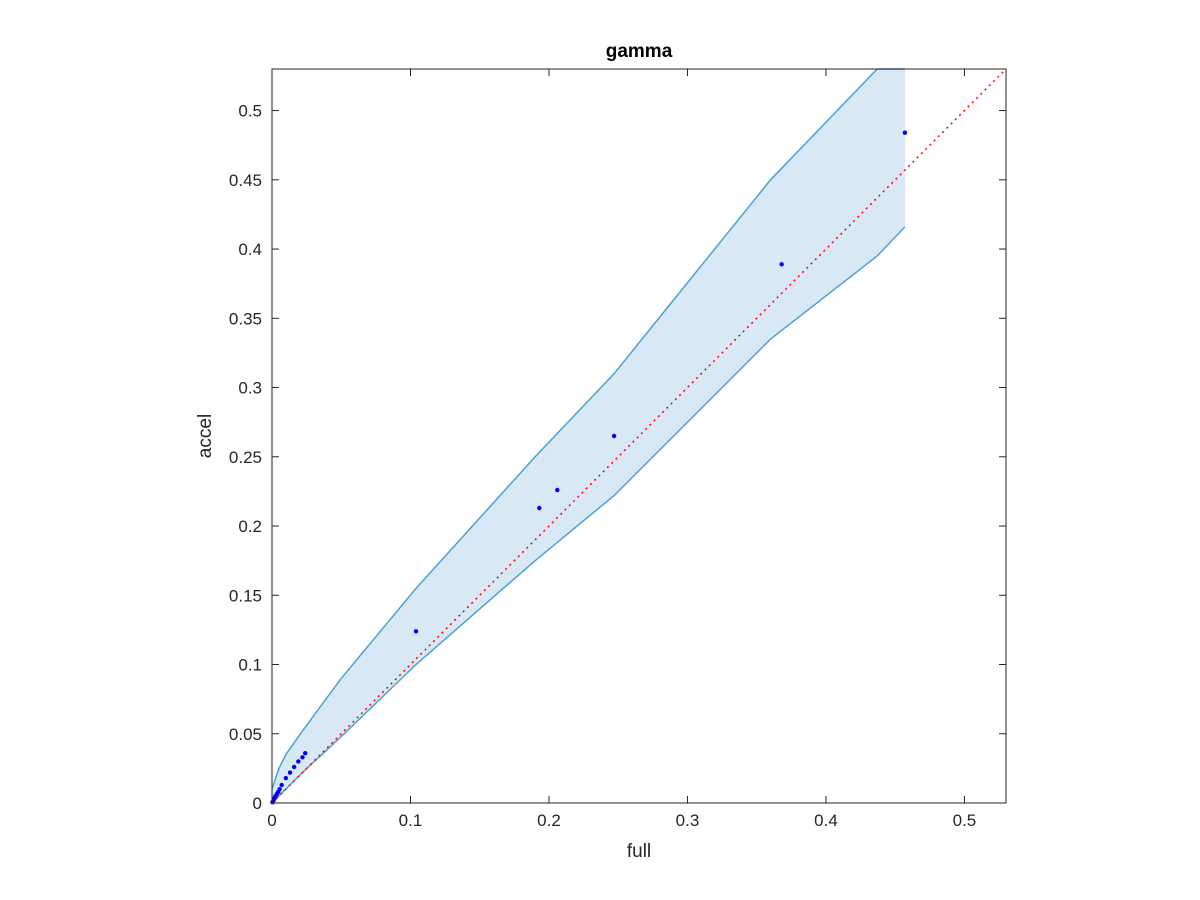 The height and width of the screenshot is (900, 1200). What do you see at coordinates (411, 820) in the screenshot?
I see `x-tick-label: 0.1` at bounding box center [411, 820].